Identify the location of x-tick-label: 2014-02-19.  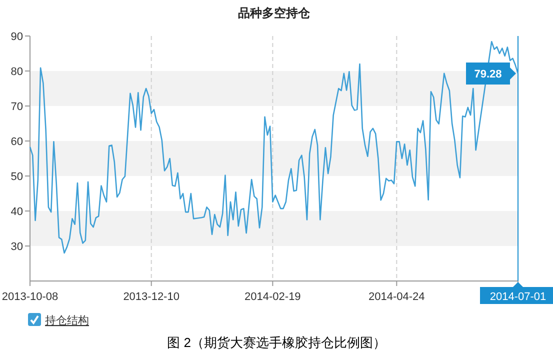
(272, 297).